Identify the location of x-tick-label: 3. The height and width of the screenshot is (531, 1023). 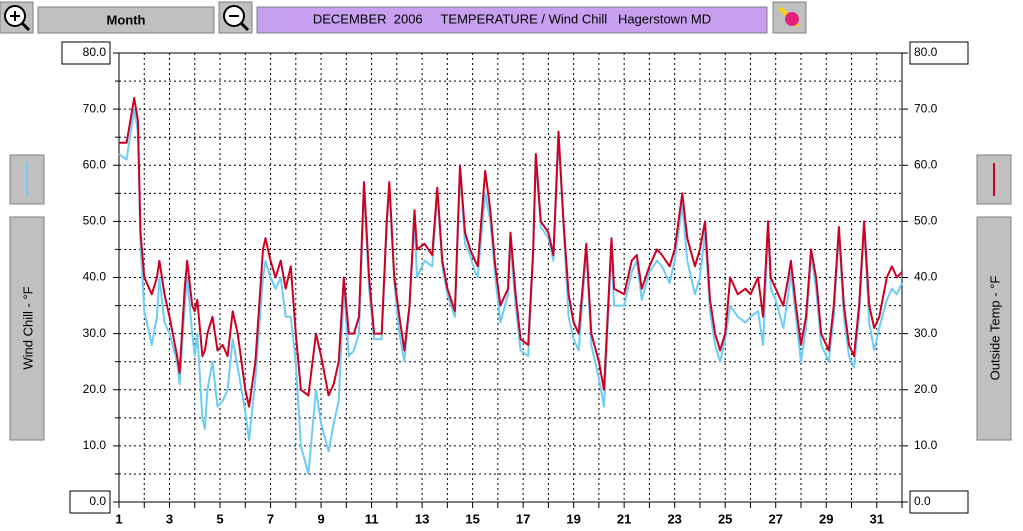
(169, 518).